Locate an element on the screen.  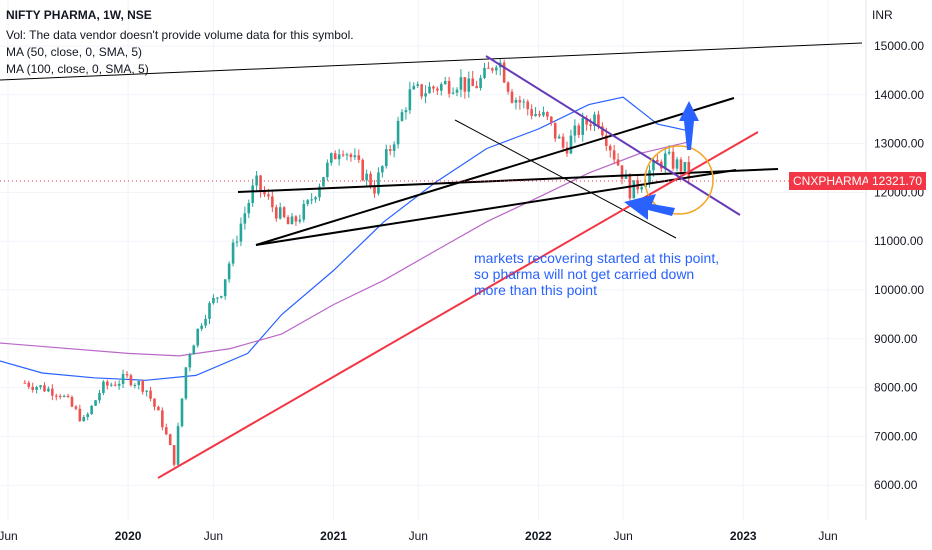
ma100-legend: MA (100, close, 0, SMA, 5) is located at coordinates (77, 69).